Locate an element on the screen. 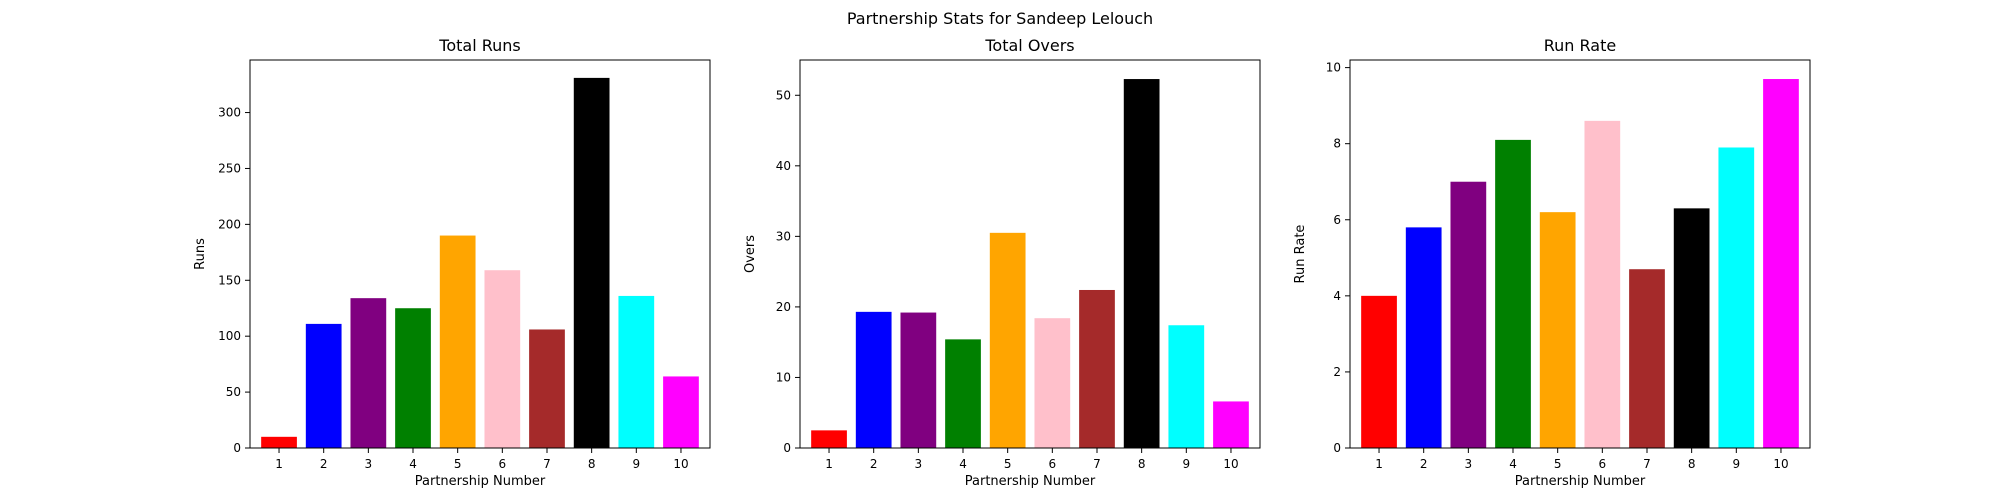 This screenshot has height=500, width=2000. y-tick-label-overs-20: 20 is located at coordinates (783, 307).